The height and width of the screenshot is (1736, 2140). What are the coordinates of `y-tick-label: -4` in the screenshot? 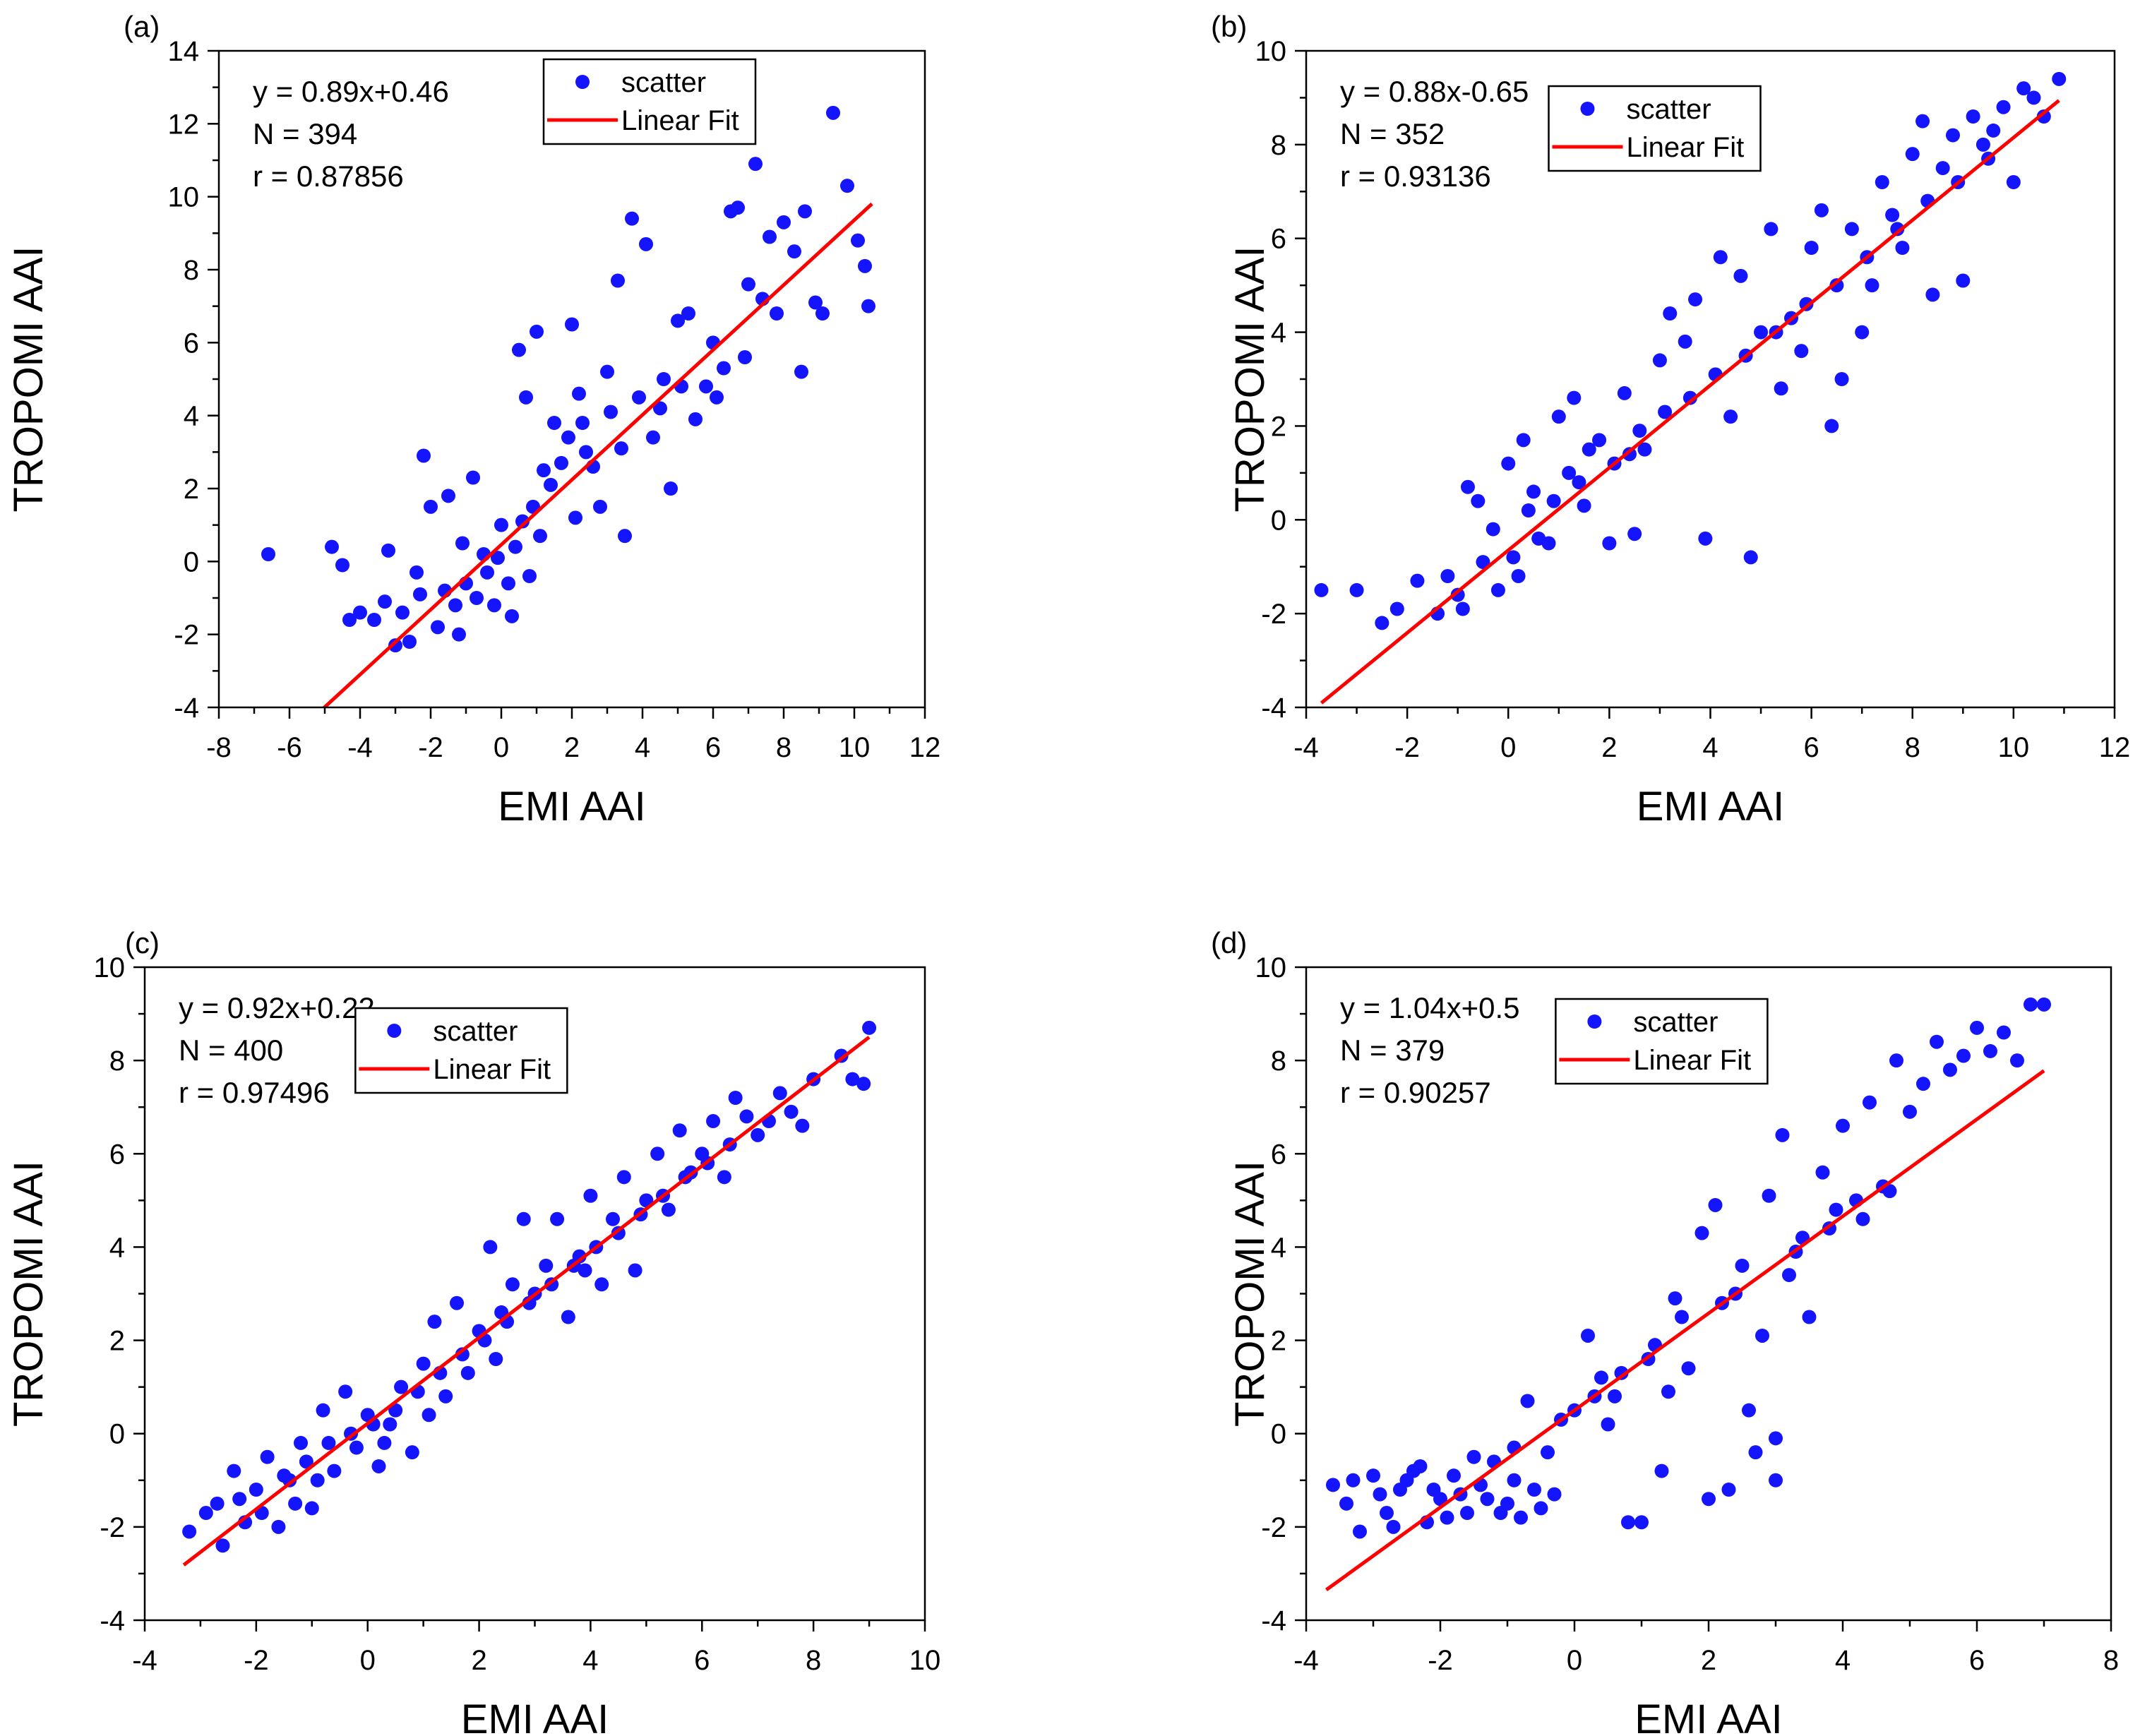 It's located at (187, 708).